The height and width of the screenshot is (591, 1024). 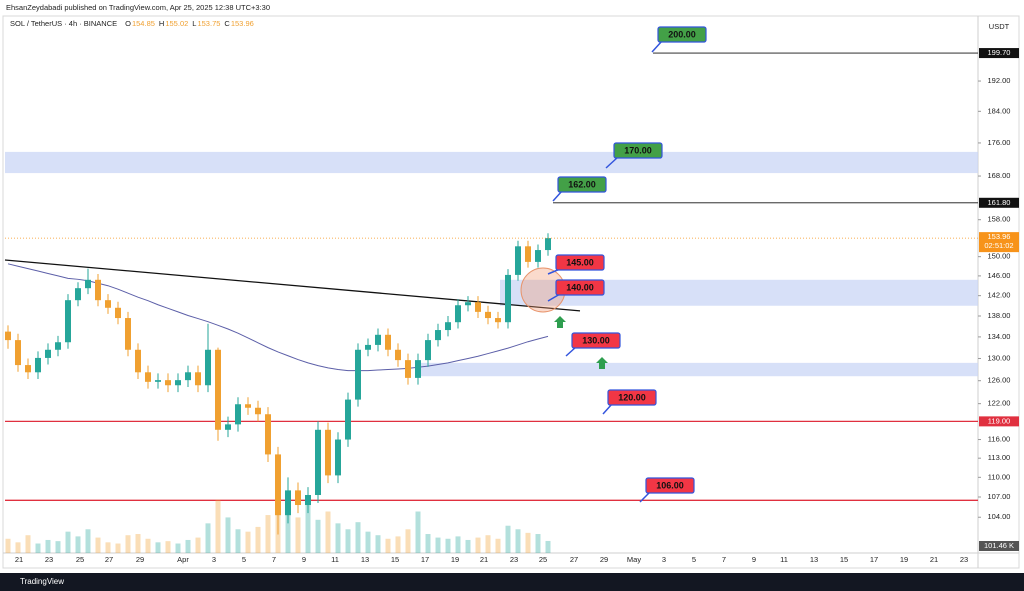 I want to click on countdown: 02:51:02, so click(x=998, y=245).